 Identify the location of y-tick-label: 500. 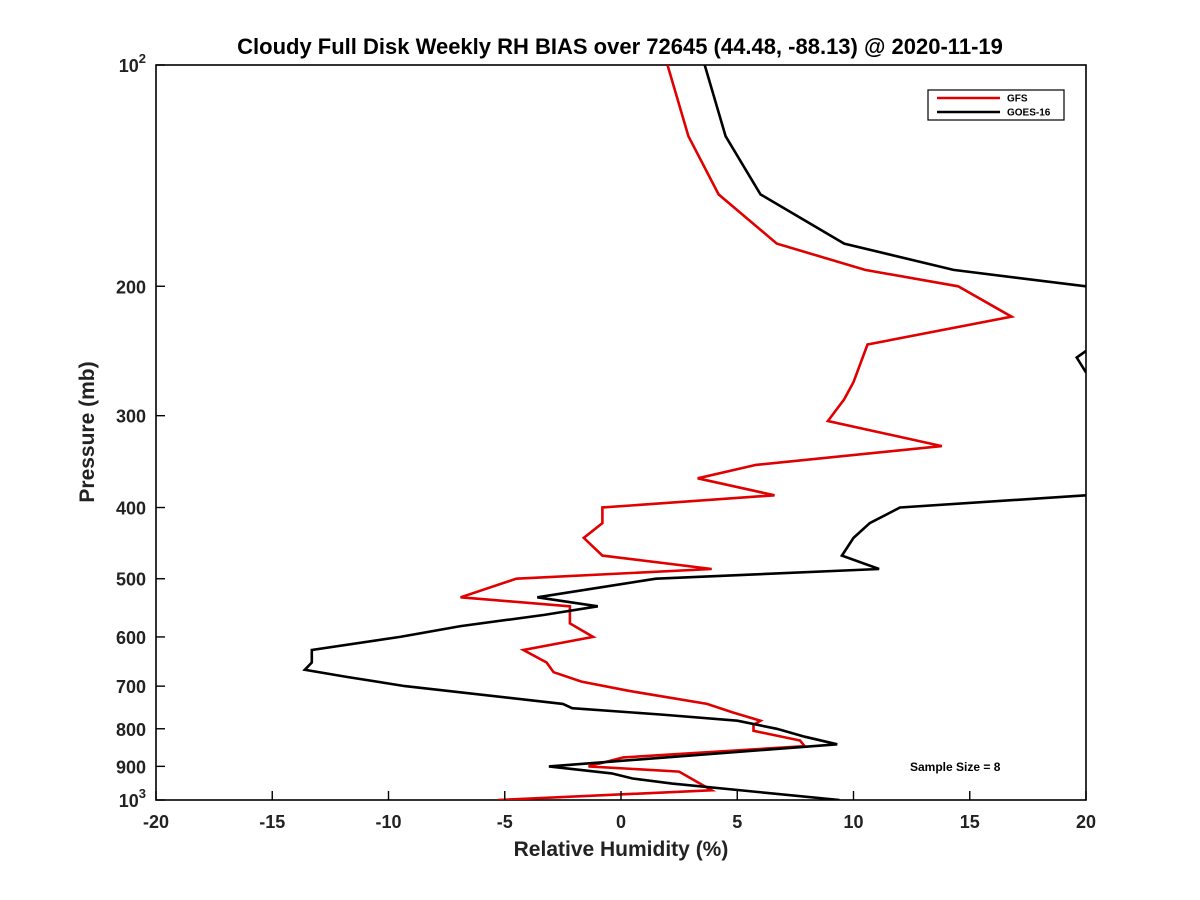
(131, 580).